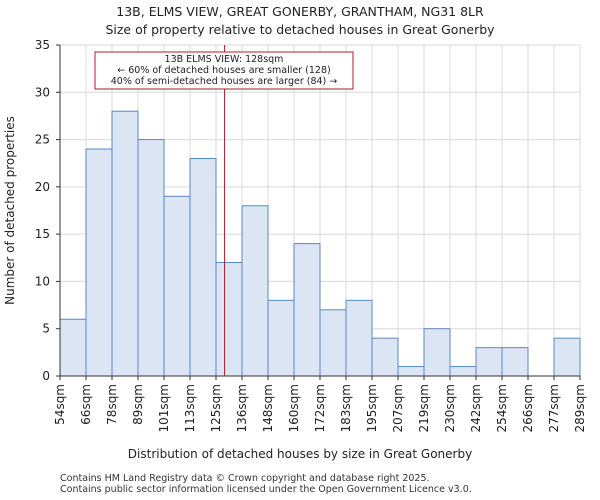  What do you see at coordinates (346, 408) in the screenshot?
I see `x-tick-label: 183sqm` at bounding box center [346, 408].